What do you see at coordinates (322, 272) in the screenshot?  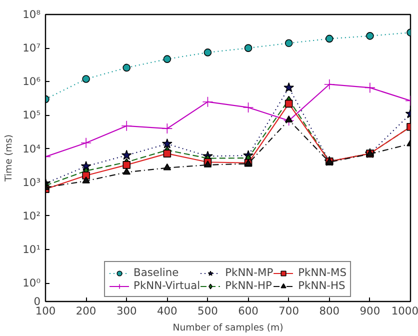 I see `legend-label: PkNN-MS` at bounding box center [322, 272].